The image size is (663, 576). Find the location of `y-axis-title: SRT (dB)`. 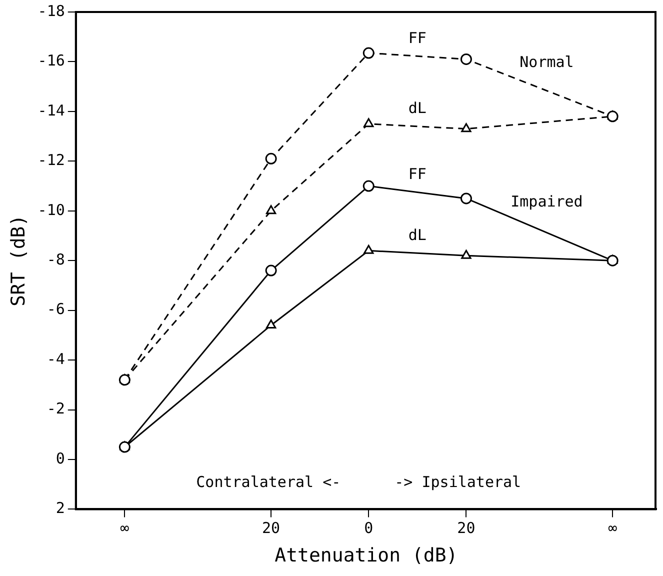

y-axis-title: SRT (dB) is located at coordinates (18, 260).